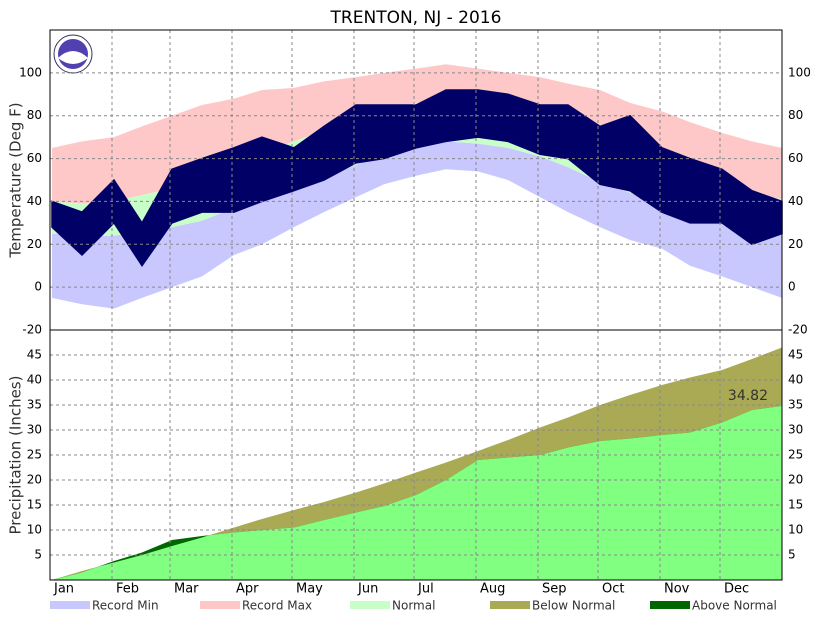 This screenshot has width=832, height=620. I want to click on y-tick-label-right: 80, so click(795, 115).